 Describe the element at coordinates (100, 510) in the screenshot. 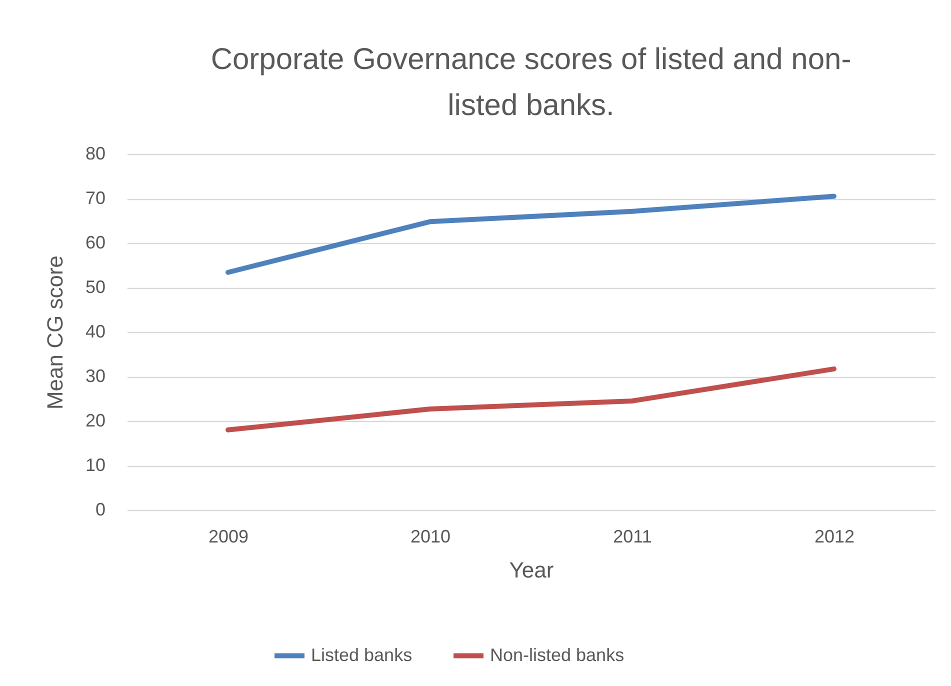

I see `y-tick-label: 0` at that location.